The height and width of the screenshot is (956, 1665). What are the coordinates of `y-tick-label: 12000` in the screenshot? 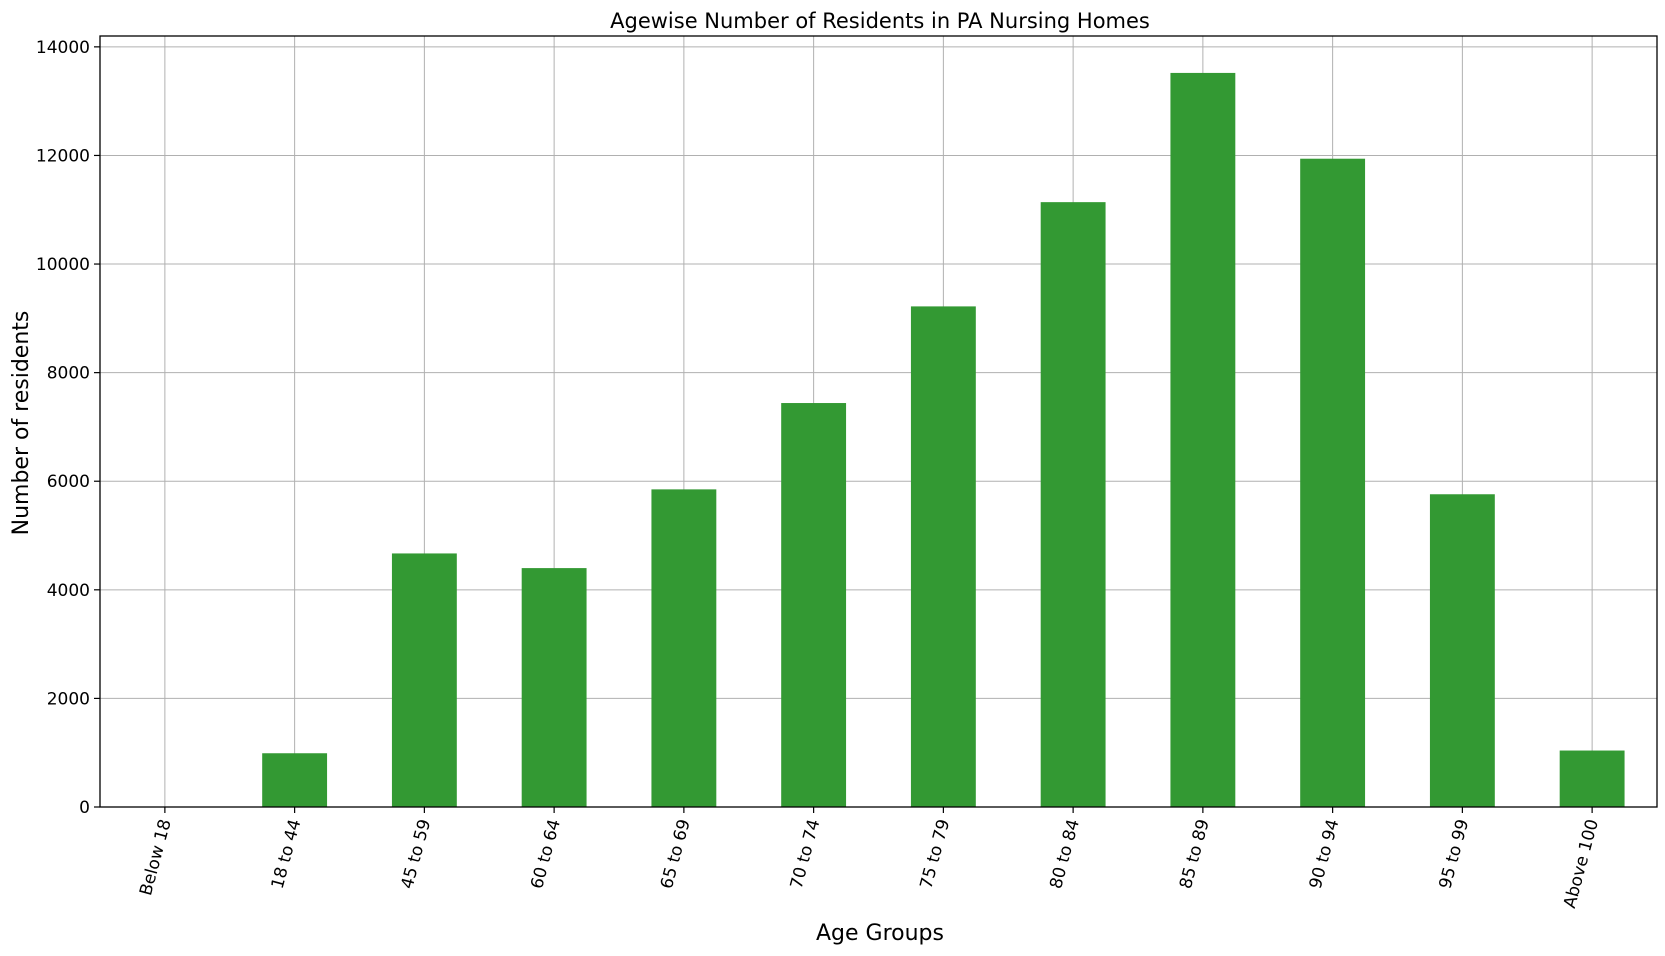 It's located at (63, 156).